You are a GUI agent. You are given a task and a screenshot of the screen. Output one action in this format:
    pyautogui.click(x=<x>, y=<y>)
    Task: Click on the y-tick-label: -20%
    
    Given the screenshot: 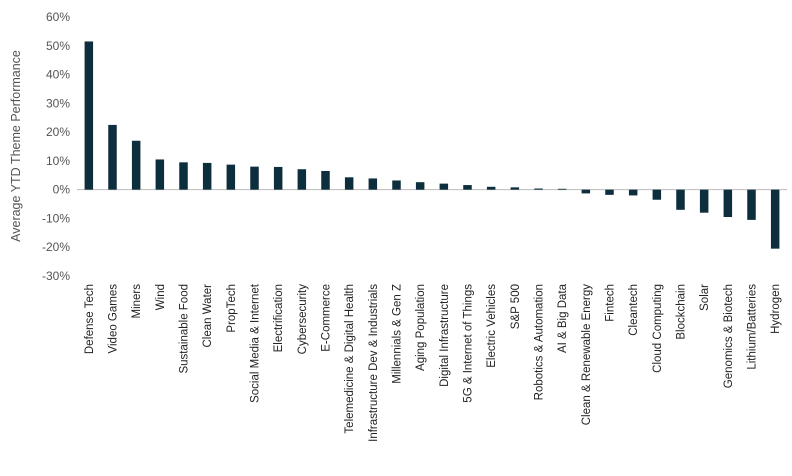 What is the action you would take?
    pyautogui.click(x=56, y=247)
    